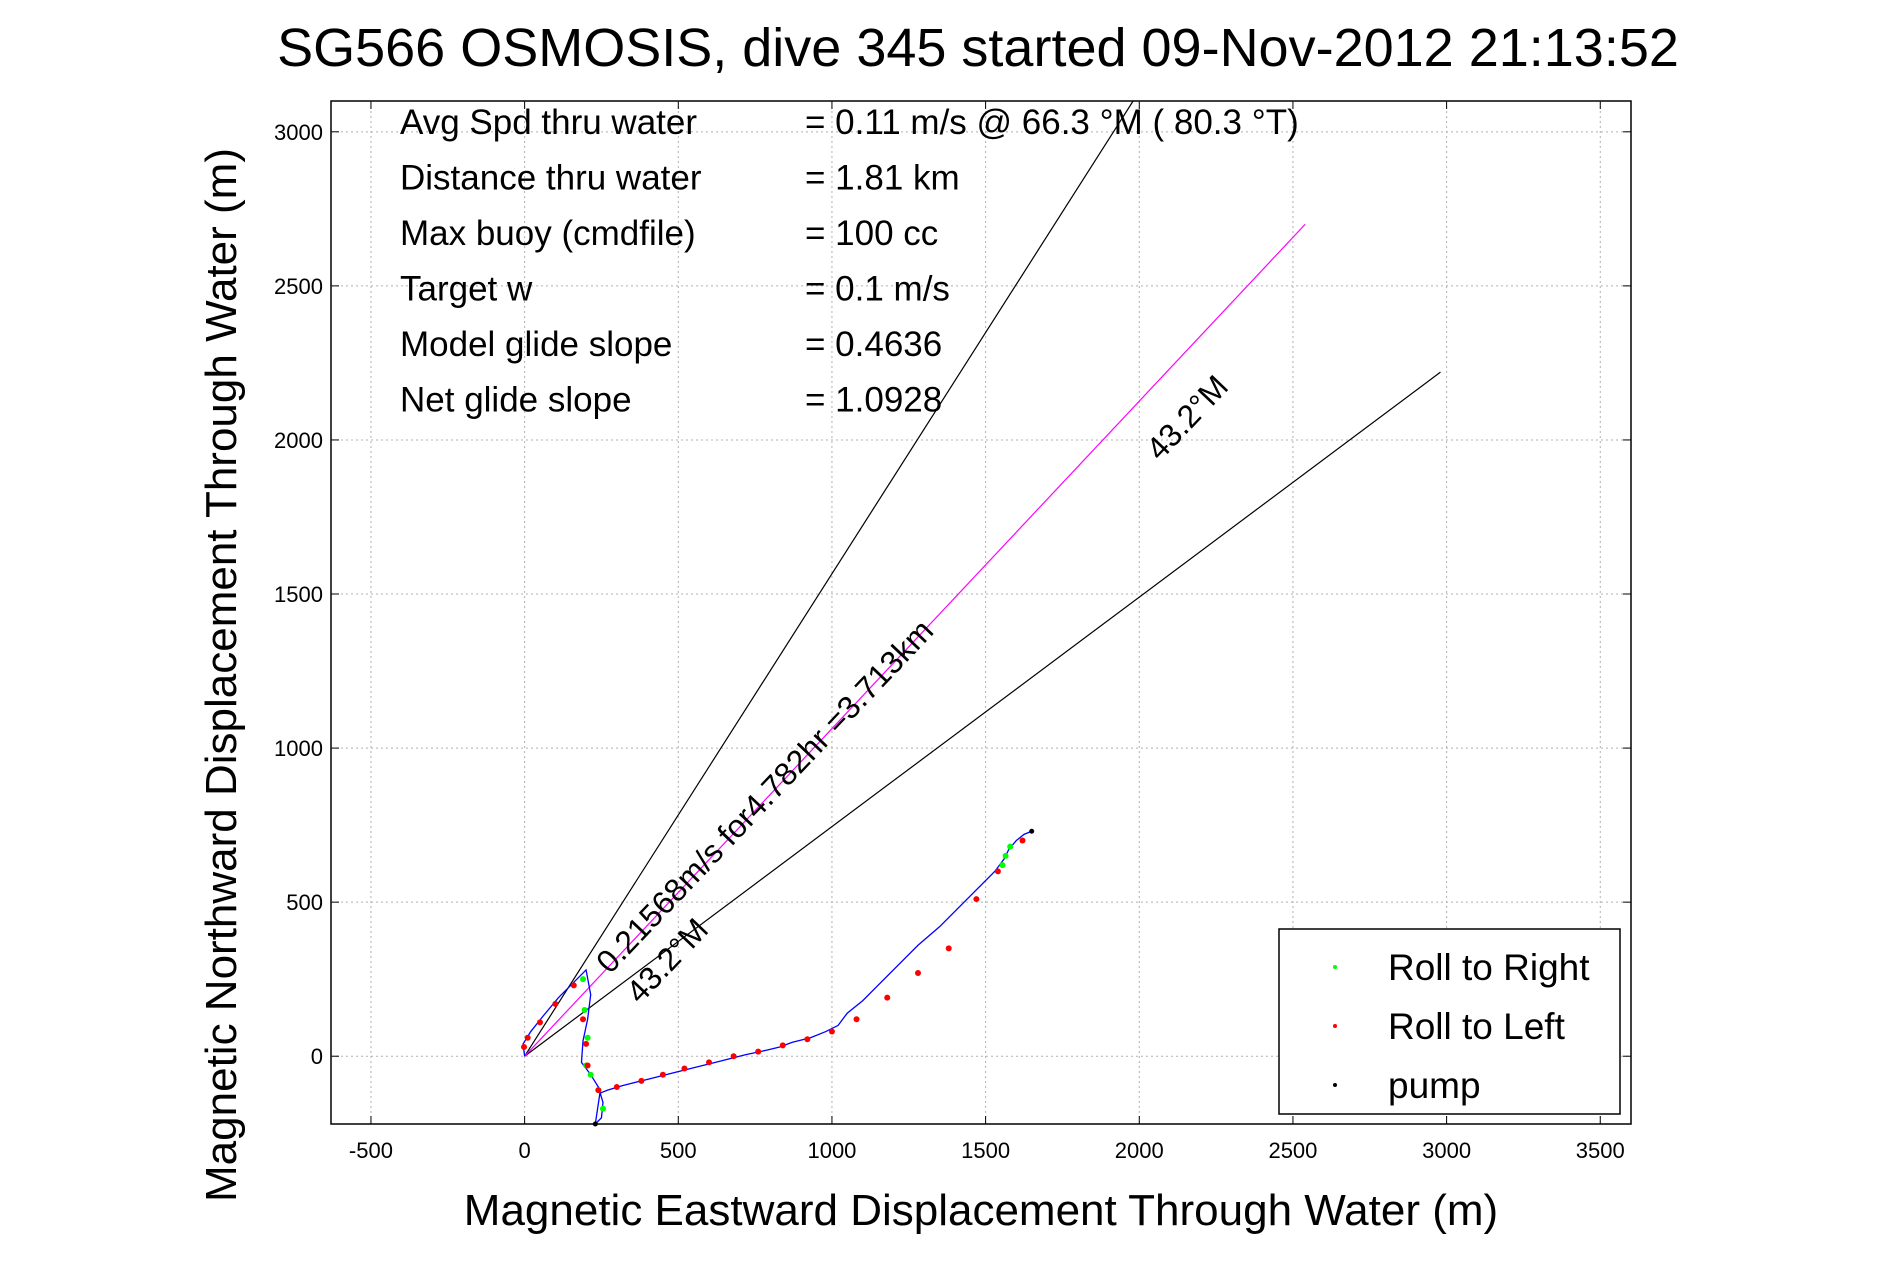 This screenshot has height=1262, width=1891. What do you see at coordinates (516, 400) in the screenshot?
I see `info-label: Net glide slope` at bounding box center [516, 400].